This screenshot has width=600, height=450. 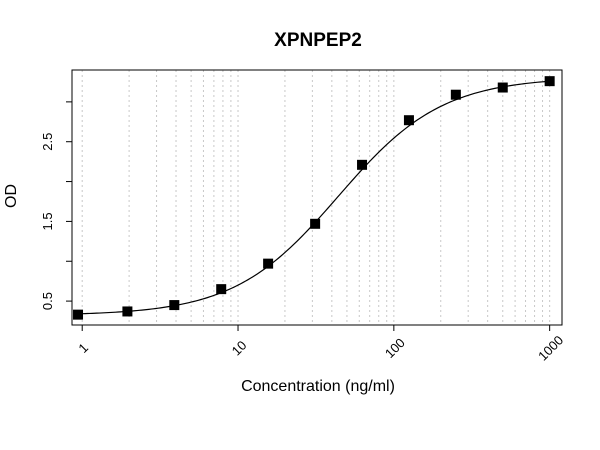 I want to click on y-axis-label: OD, so click(x=11, y=196).